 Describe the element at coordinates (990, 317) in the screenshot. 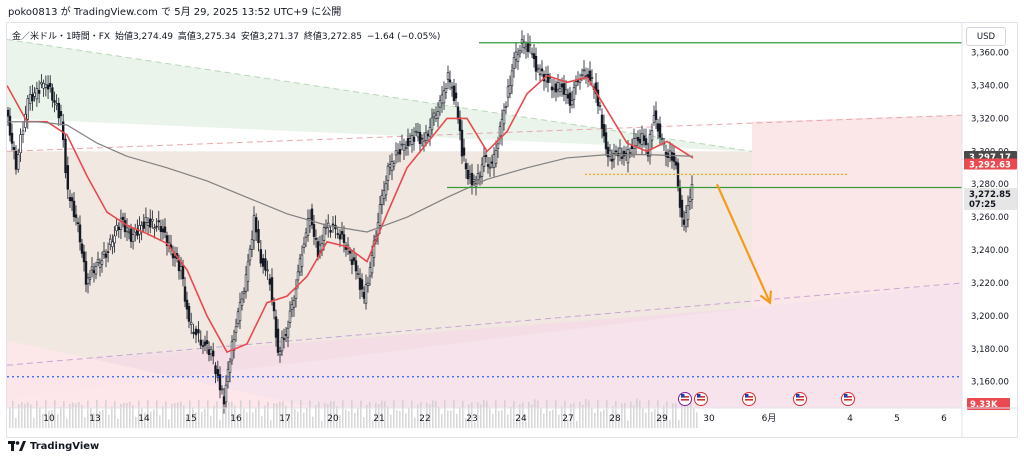

I see `y-tick-label: 3,200.00` at that location.